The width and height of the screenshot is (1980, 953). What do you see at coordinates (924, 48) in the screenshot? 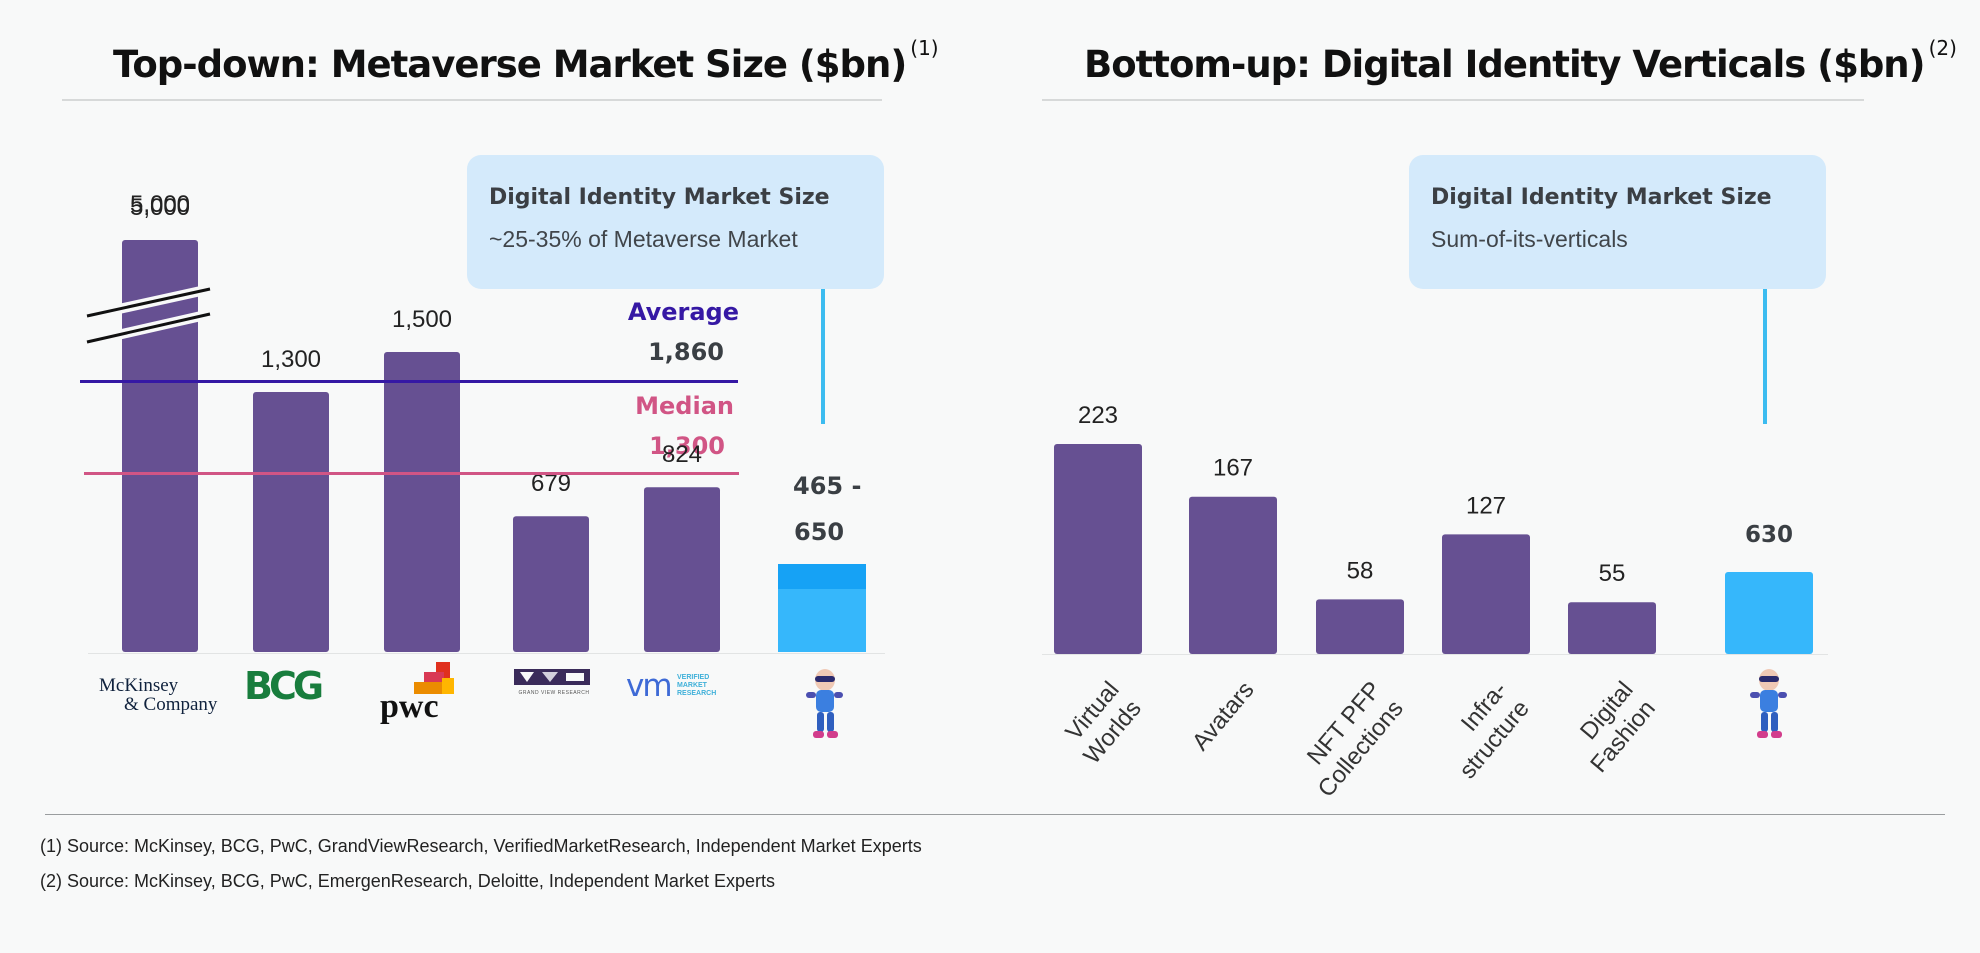
I see `left-chart-title-note: (1)` at bounding box center [924, 48].